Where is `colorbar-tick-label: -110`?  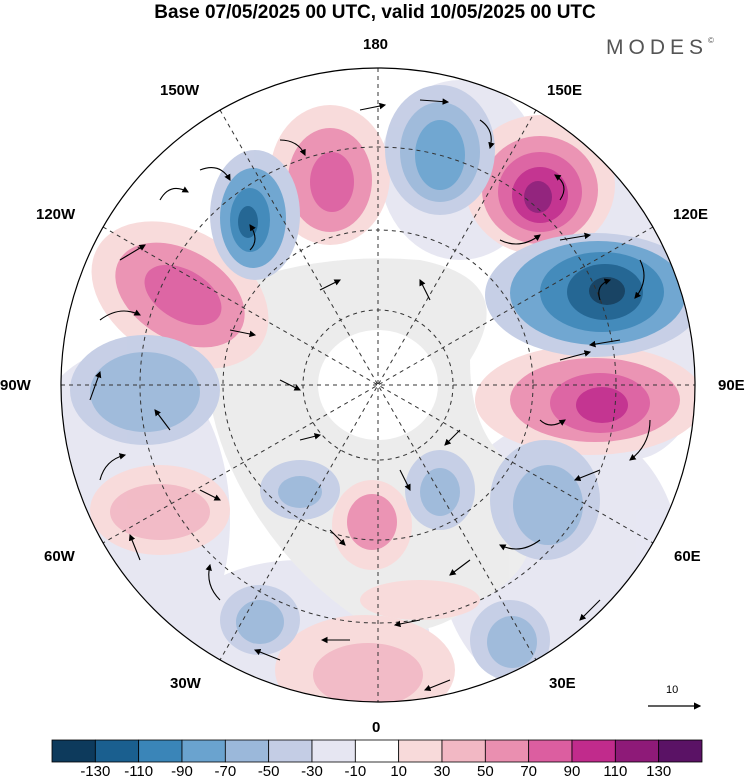 colorbar-tick-label: -110 is located at coordinates (139, 771).